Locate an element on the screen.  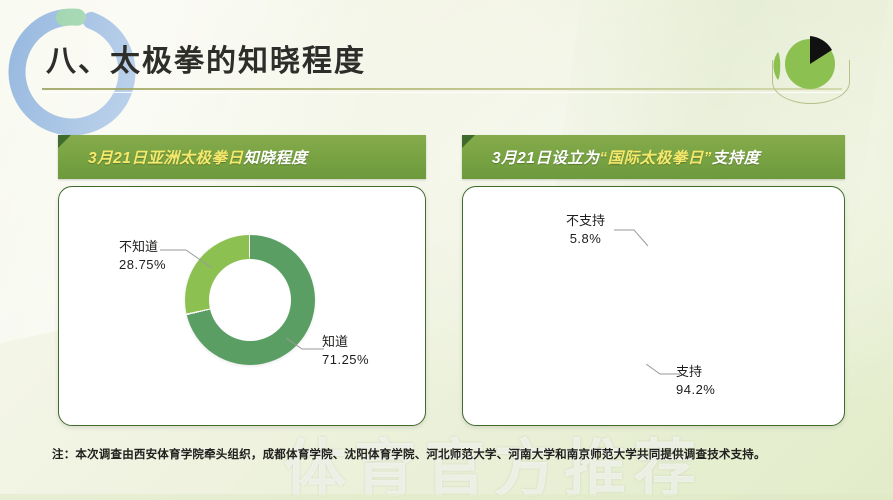
left-label-known-value: 71.25% is located at coordinates (346, 359).